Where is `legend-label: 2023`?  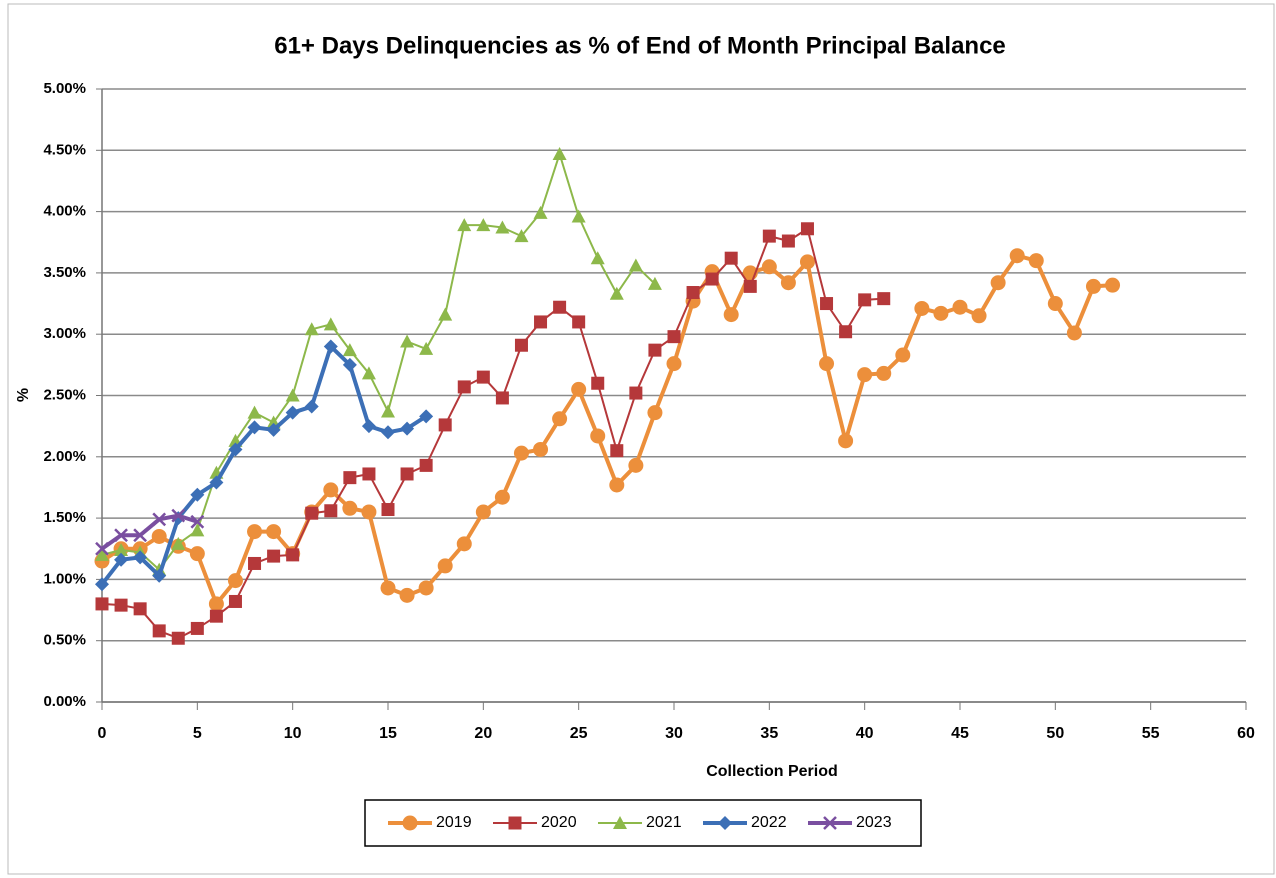 legend-label: 2023 is located at coordinates (874, 822).